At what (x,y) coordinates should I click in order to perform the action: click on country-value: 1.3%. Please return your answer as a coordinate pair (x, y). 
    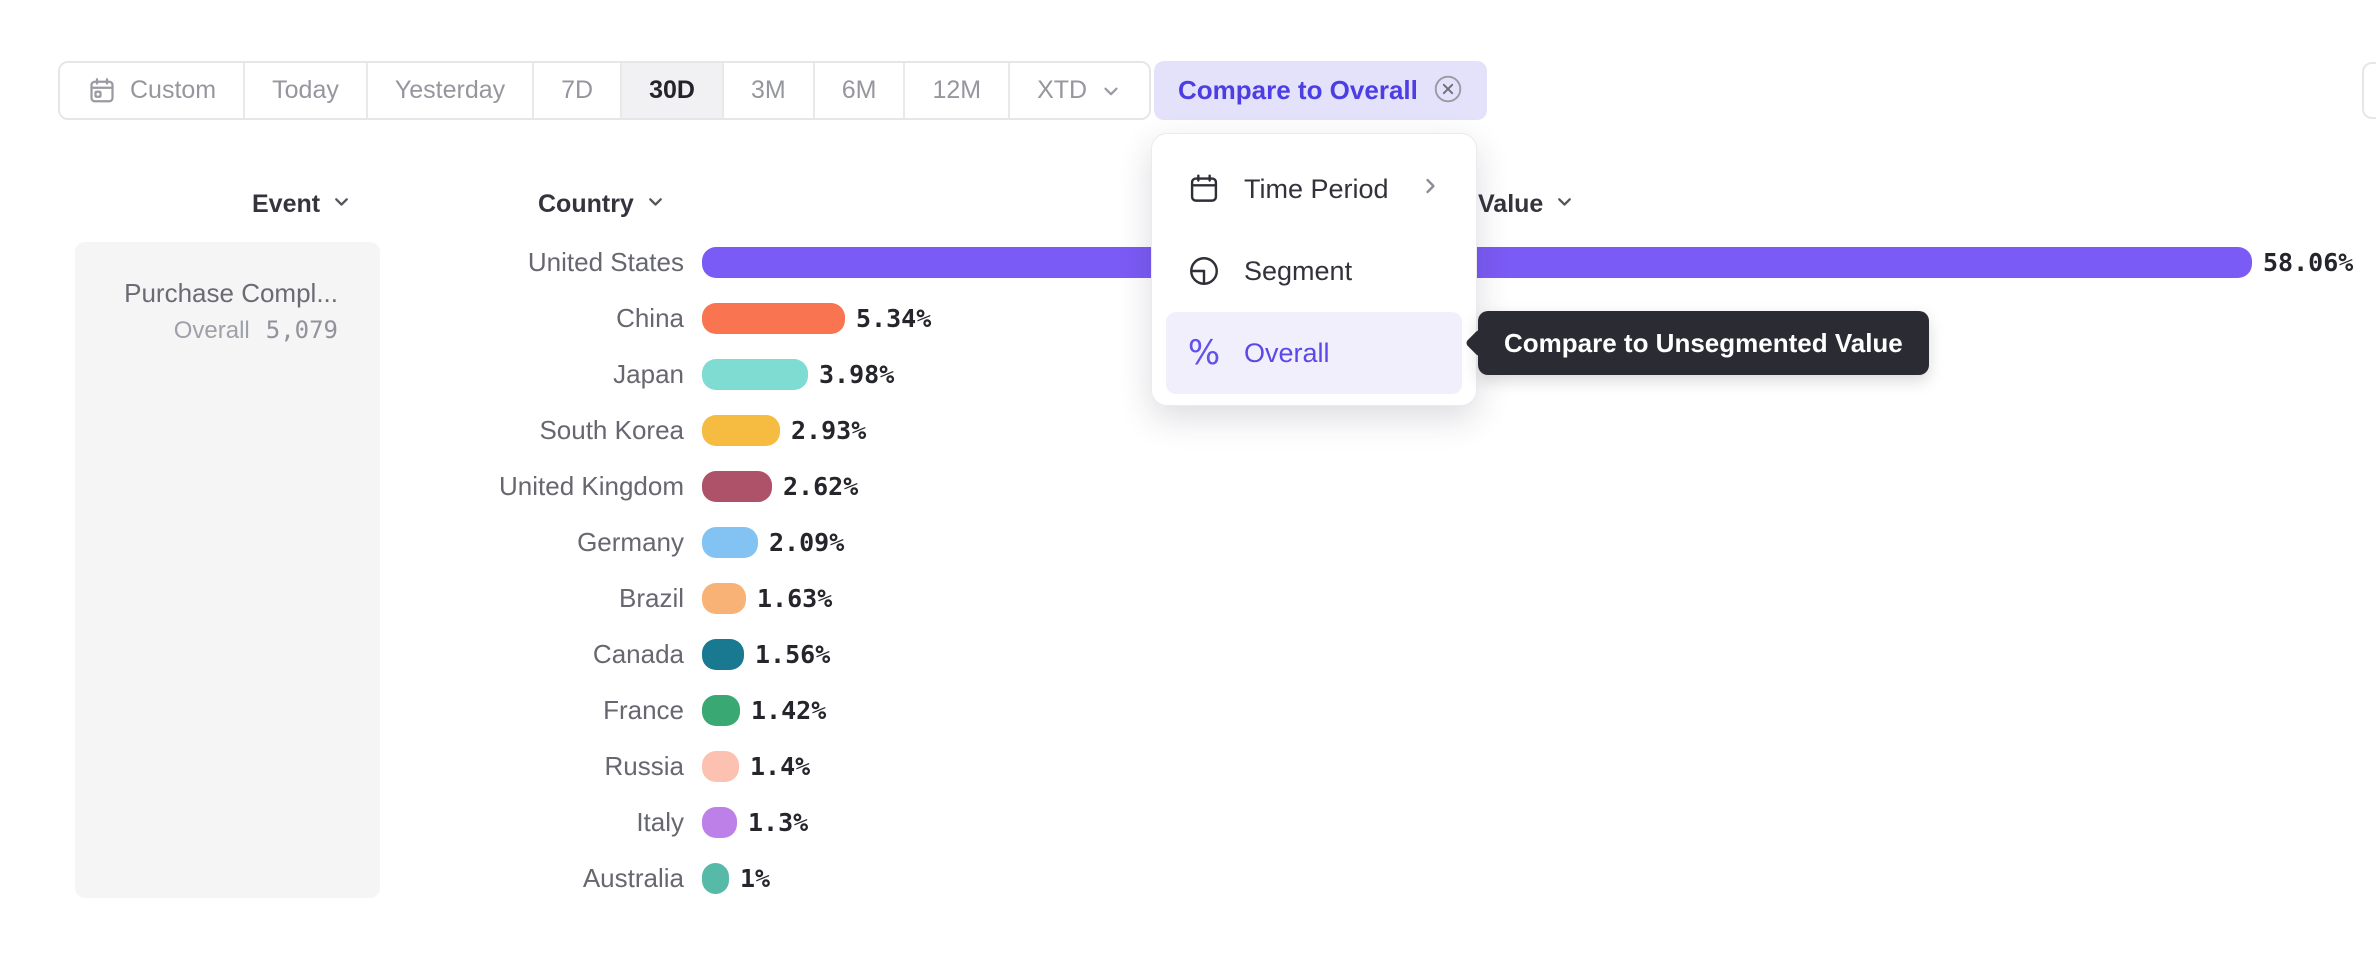
    Looking at the image, I should click on (778, 822).